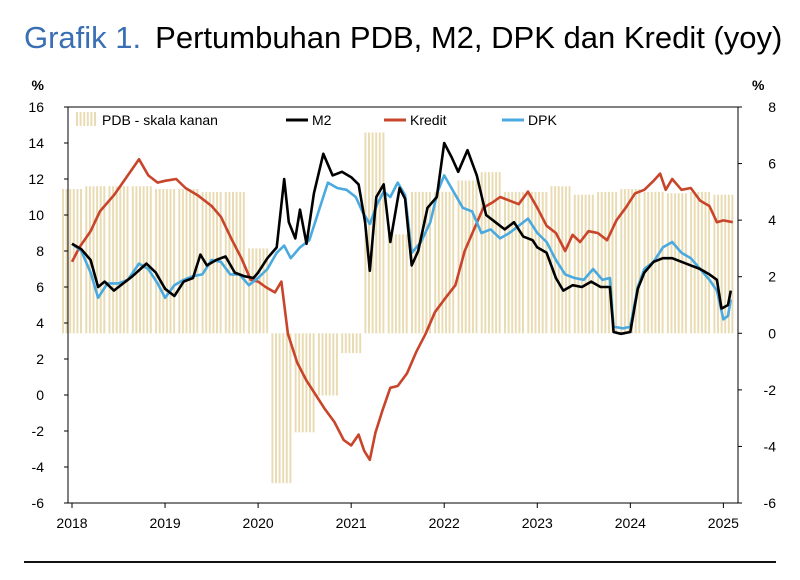 Image resolution: width=800 pixels, height=580 pixels. What do you see at coordinates (40, 323) in the screenshot?
I see `left-tick-label: 4` at bounding box center [40, 323].